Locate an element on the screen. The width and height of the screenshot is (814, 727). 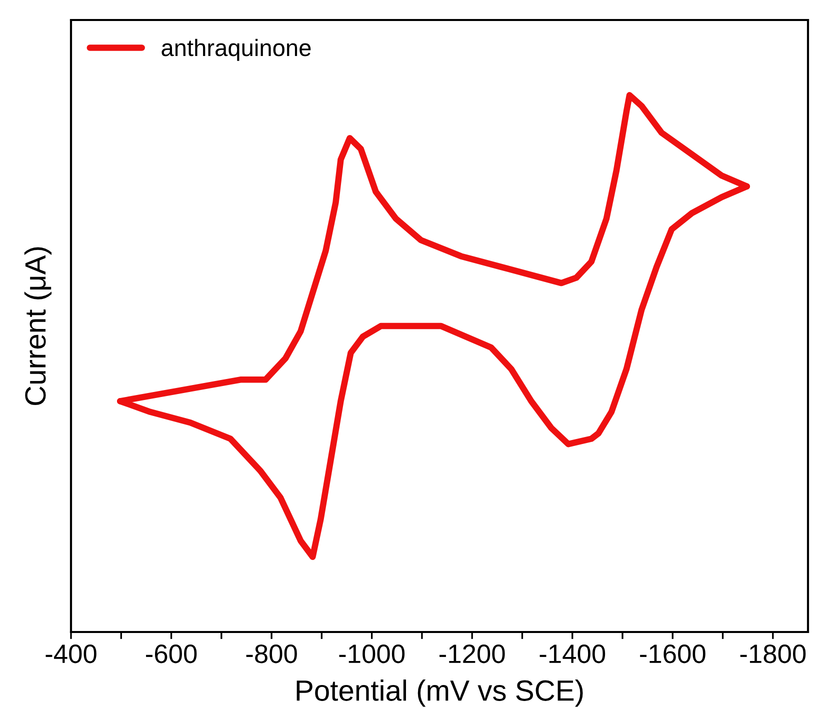
x-tick-label: -600 is located at coordinates (171, 654).